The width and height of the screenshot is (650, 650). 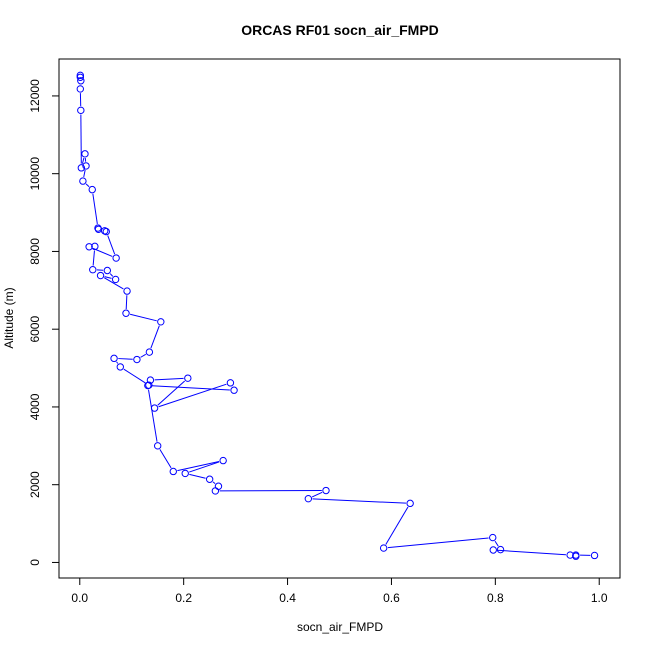 I want to click on x-axis: 0.0 0.2 0.4 0.6 0.8 1.0, so click(x=339, y=591).